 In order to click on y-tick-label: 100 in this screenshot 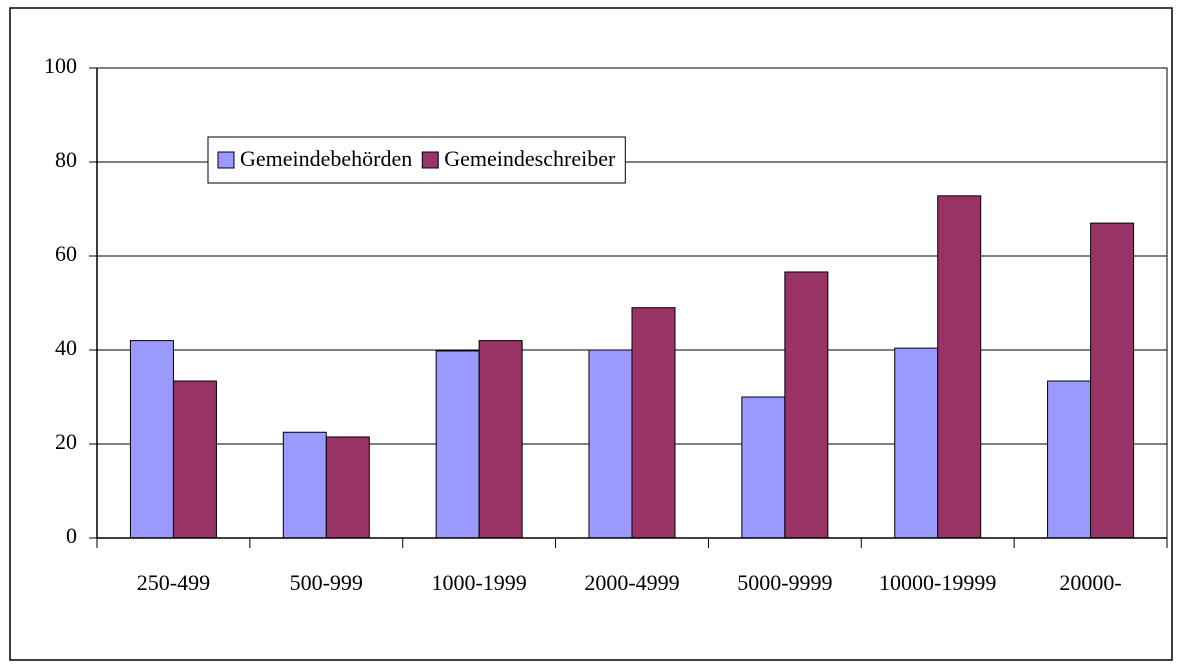, I will do `click(60, 65)`.